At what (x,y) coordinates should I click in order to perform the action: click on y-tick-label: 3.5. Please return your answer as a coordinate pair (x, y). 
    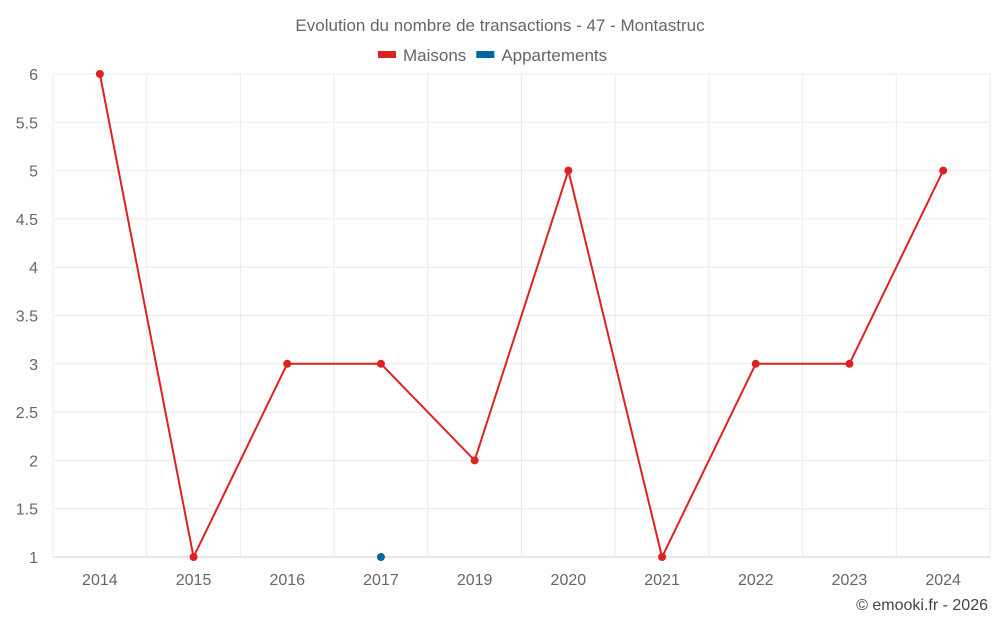
    Looking at the image, I should click on (27, 317).